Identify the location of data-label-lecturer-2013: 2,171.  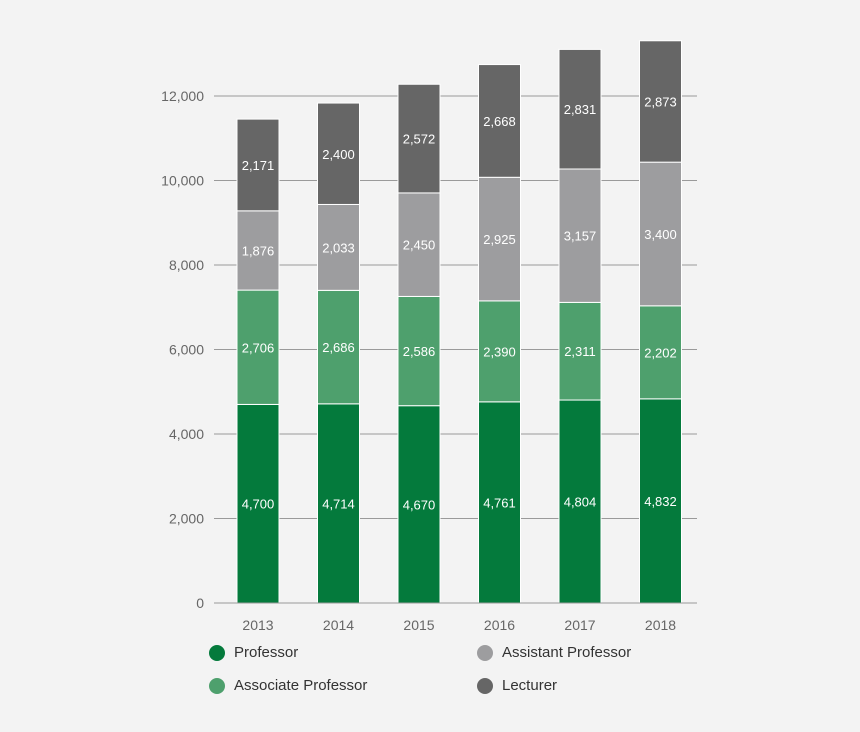
(258, 165).